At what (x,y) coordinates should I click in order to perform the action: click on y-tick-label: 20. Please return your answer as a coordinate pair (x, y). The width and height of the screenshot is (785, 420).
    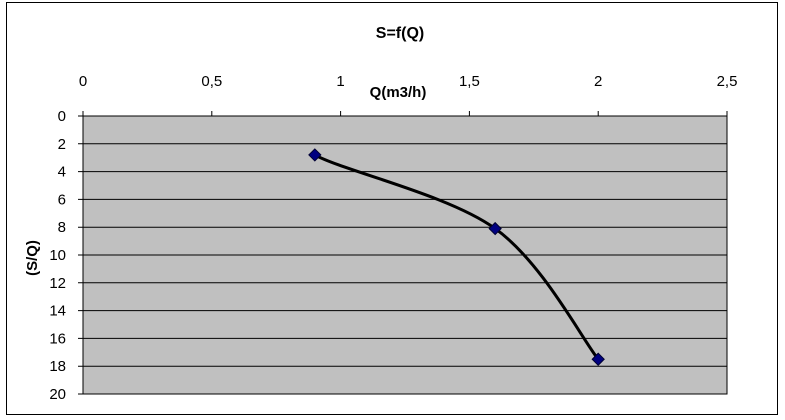
    Looking at the image, I should click on (57, 394).